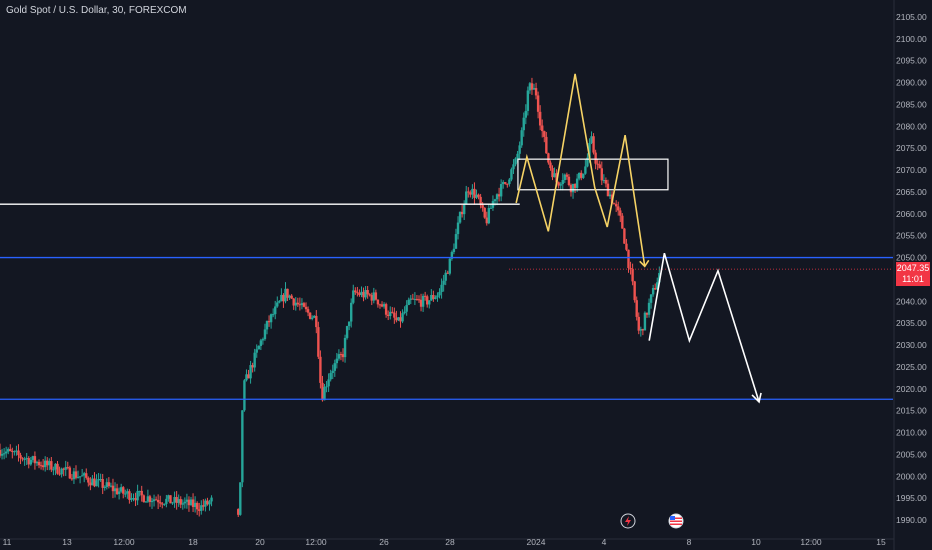 This screenshot has height=550, width=932. I want to click on x-tick-label: 18, so click(193, 542).